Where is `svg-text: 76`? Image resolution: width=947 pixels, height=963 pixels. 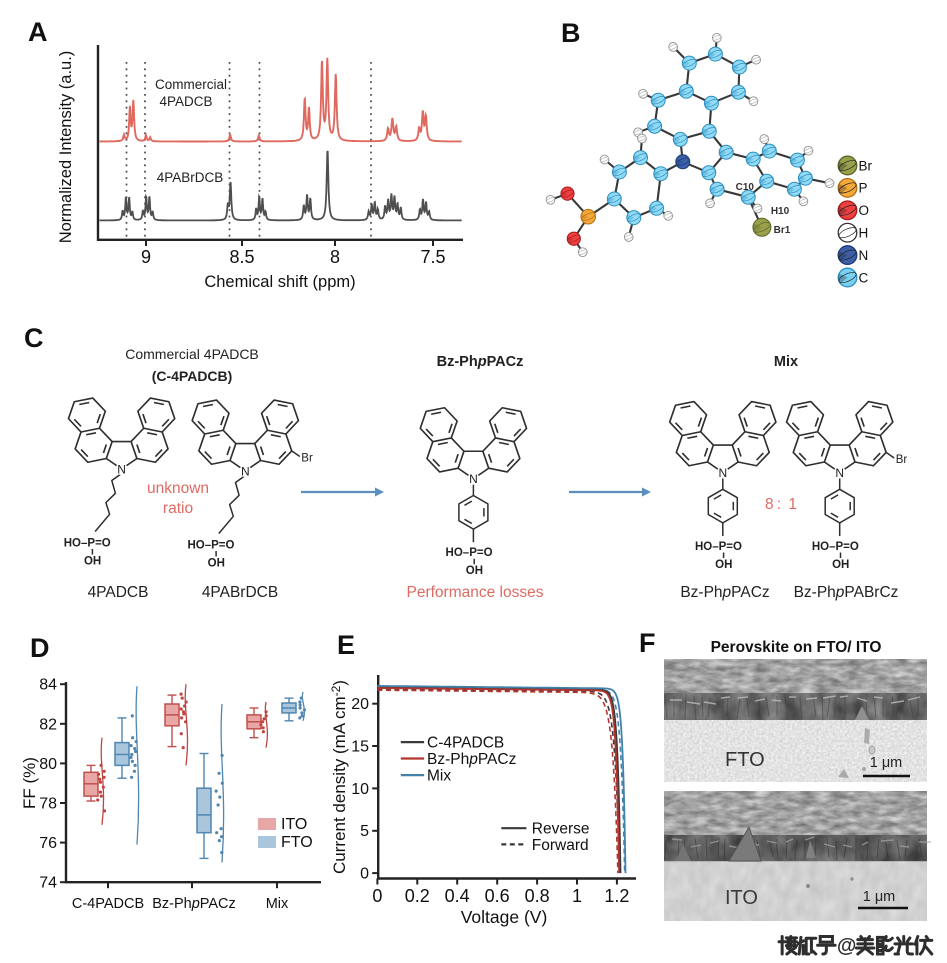
svg-text: 76 is located at coordinates (48, 843).